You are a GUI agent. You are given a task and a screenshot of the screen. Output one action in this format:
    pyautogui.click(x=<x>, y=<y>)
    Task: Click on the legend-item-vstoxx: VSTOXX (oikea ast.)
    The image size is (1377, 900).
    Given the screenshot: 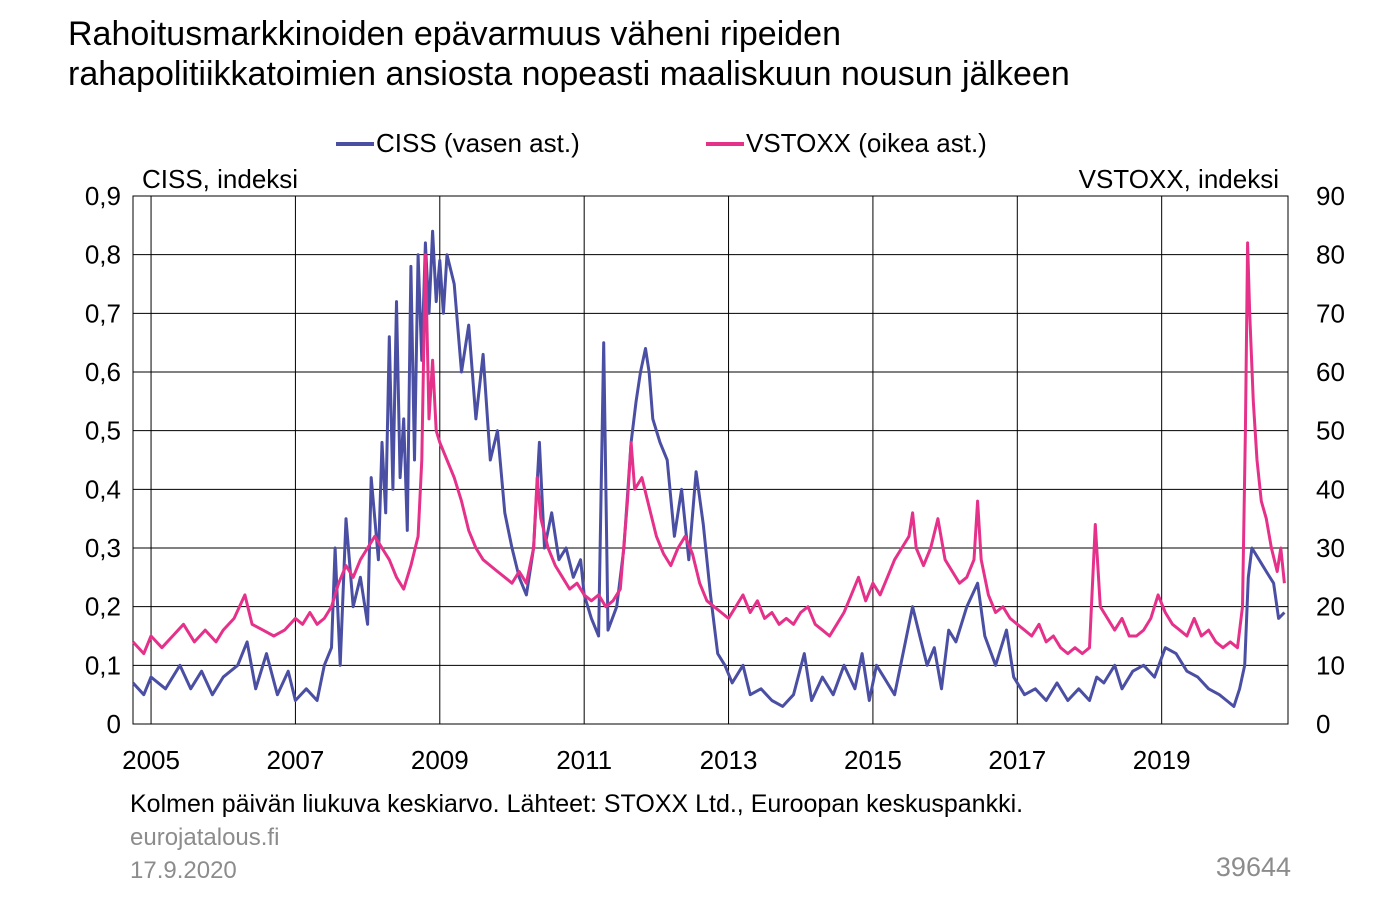 What is the action you would take?
    pyautogui.click(x=846, y=143)
    